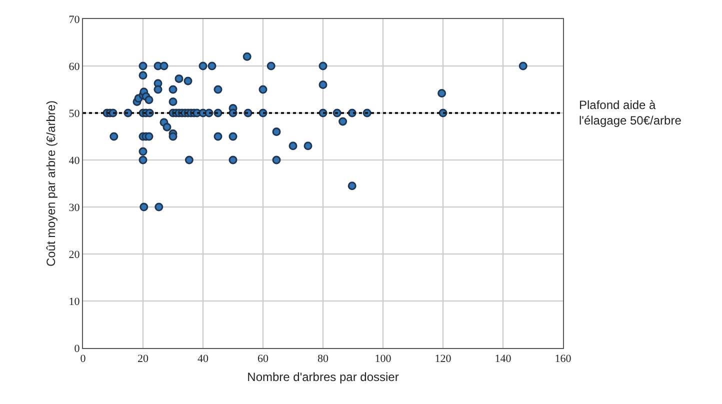 This screenshot has height=404, width=722. I want to click on x-tick-label: 40, so click(203, 359).